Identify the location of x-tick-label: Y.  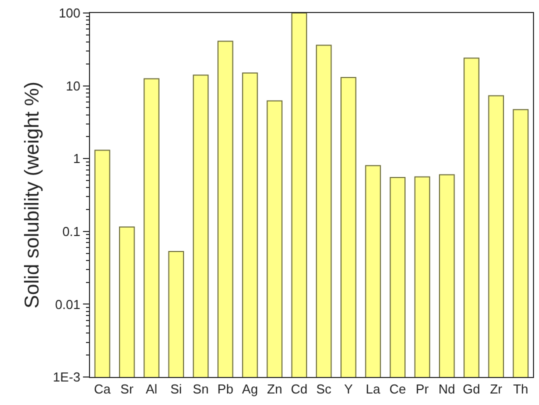
(349, 389).